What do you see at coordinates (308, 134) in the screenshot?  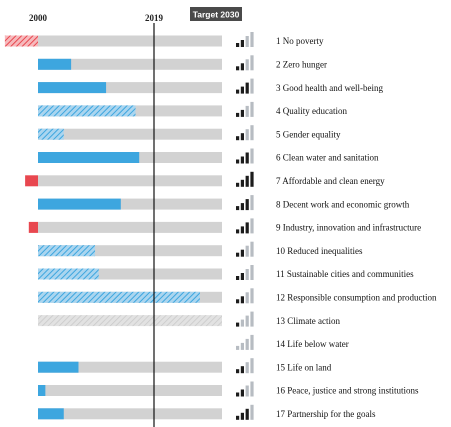 I see `goal-5-label: 5 Gender equality` at bounding box center [308, 134].